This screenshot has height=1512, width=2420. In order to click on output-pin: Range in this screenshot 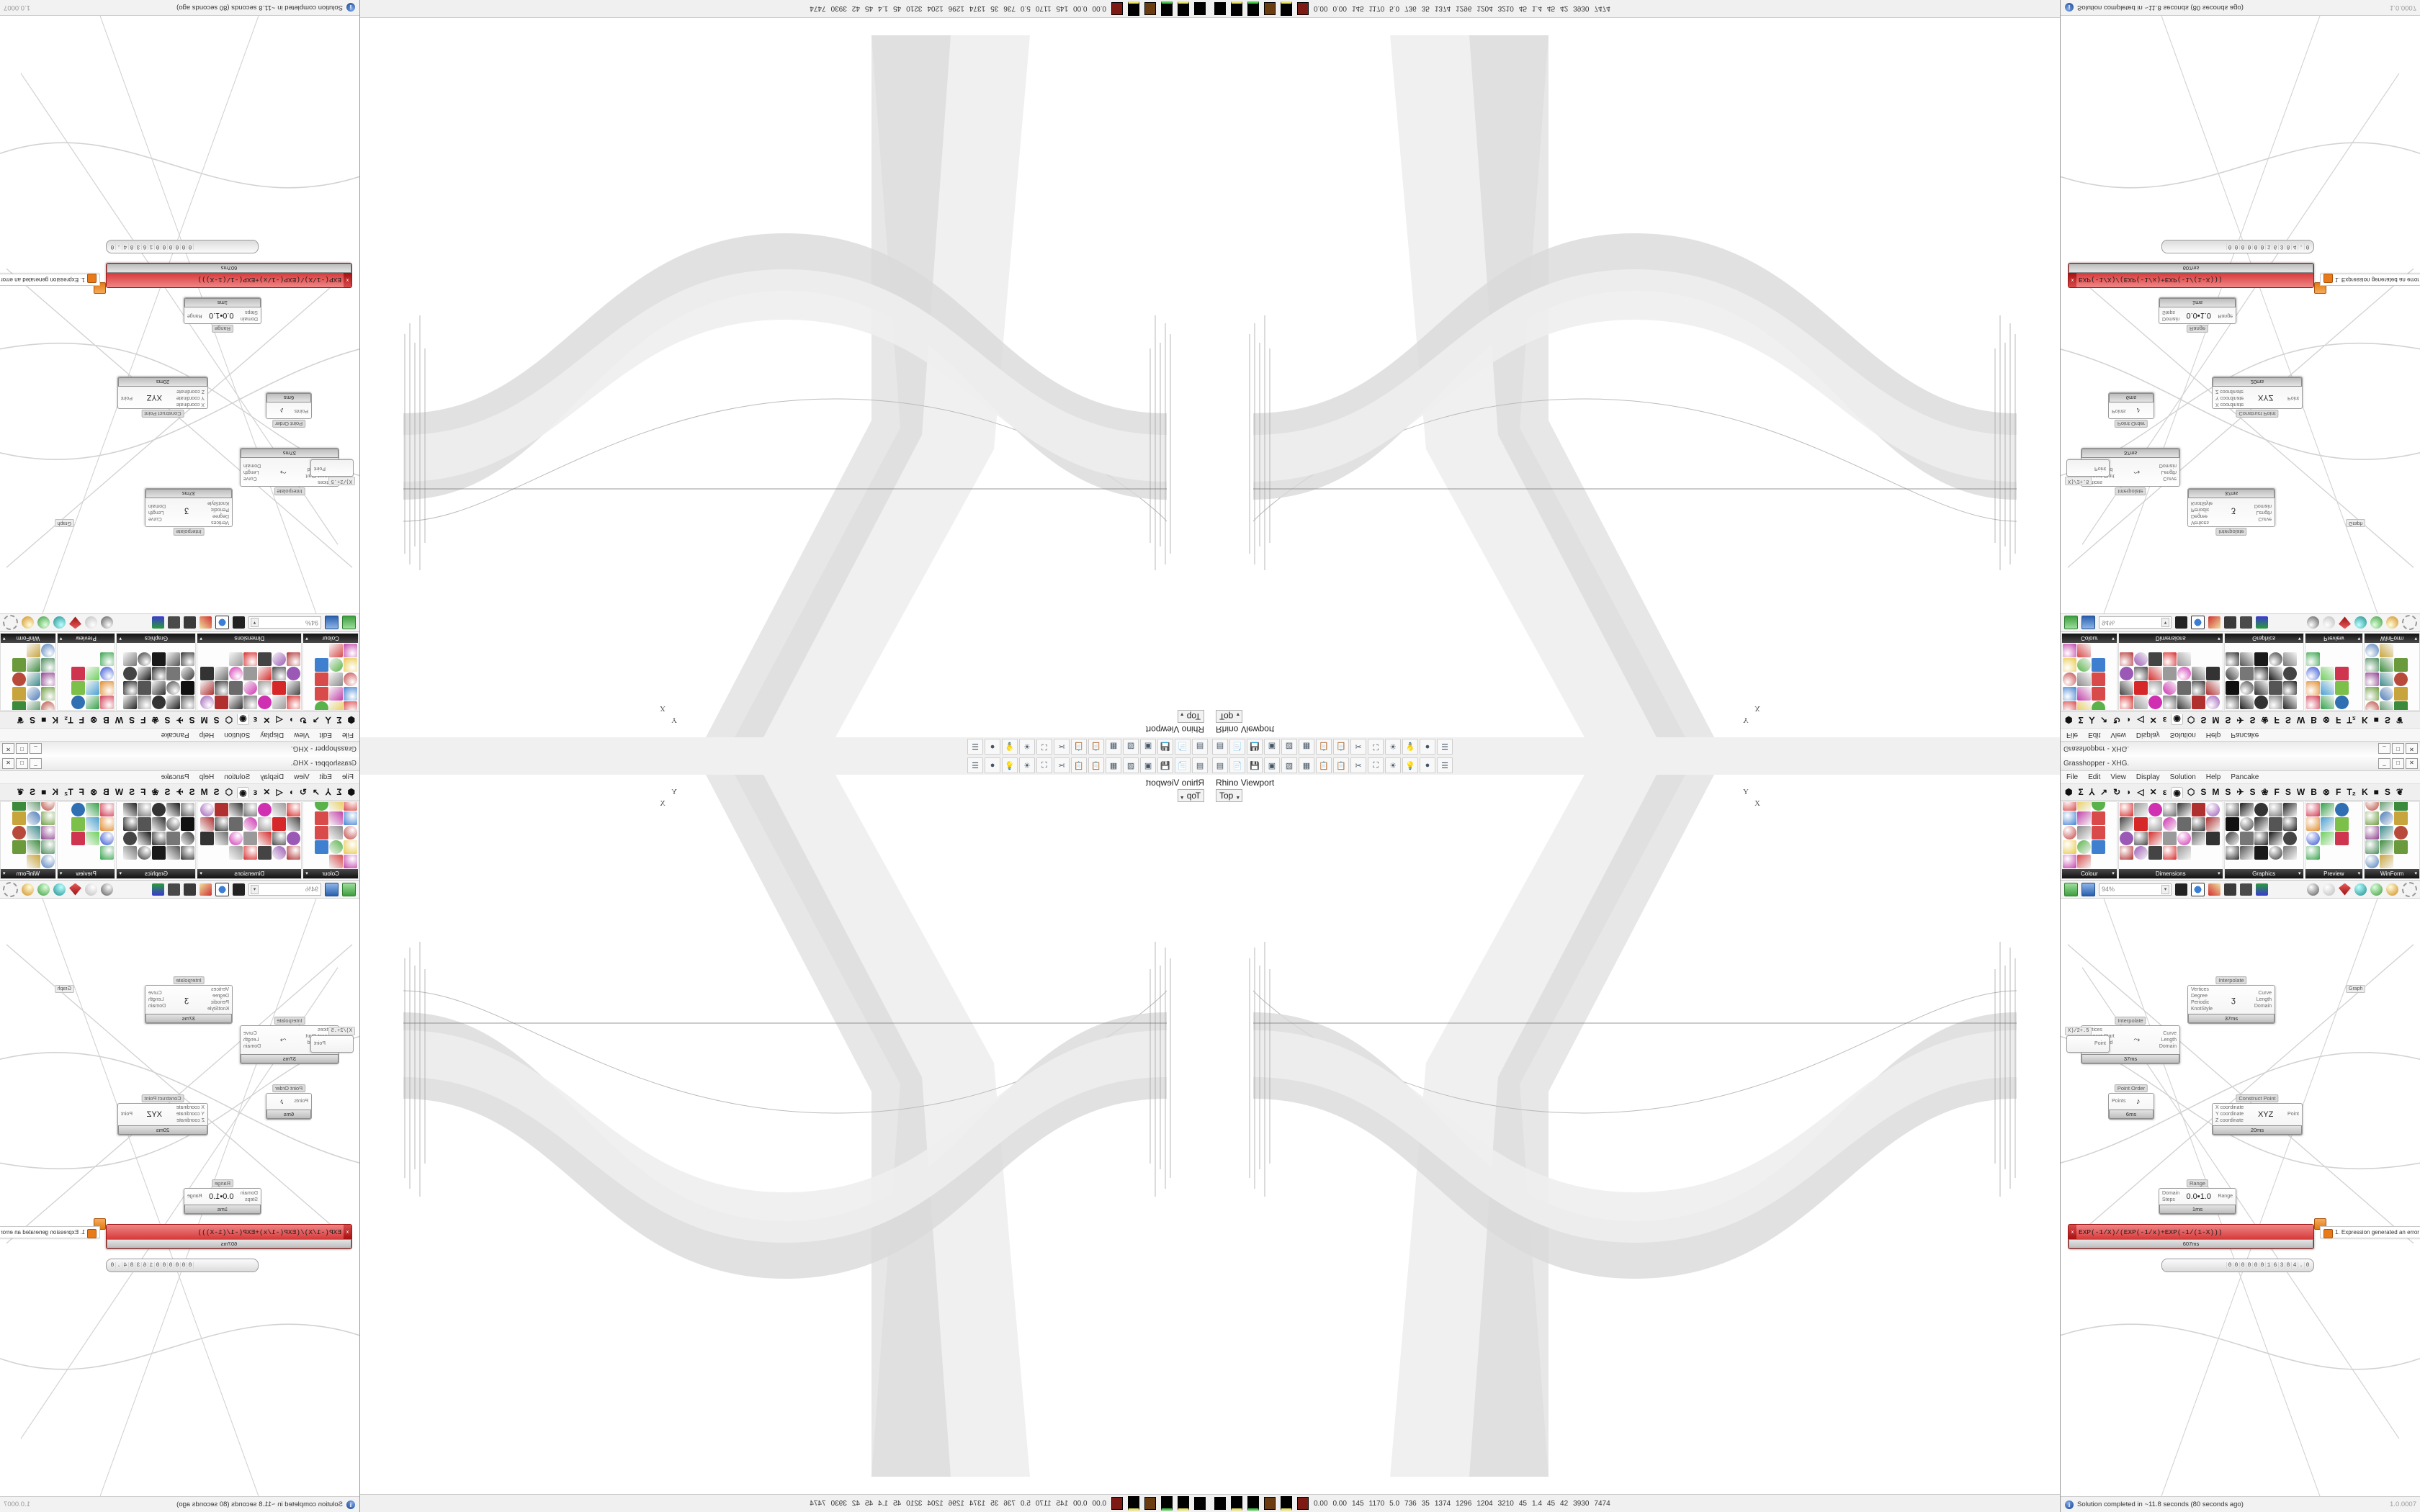, I will do `click(194, 315)`.